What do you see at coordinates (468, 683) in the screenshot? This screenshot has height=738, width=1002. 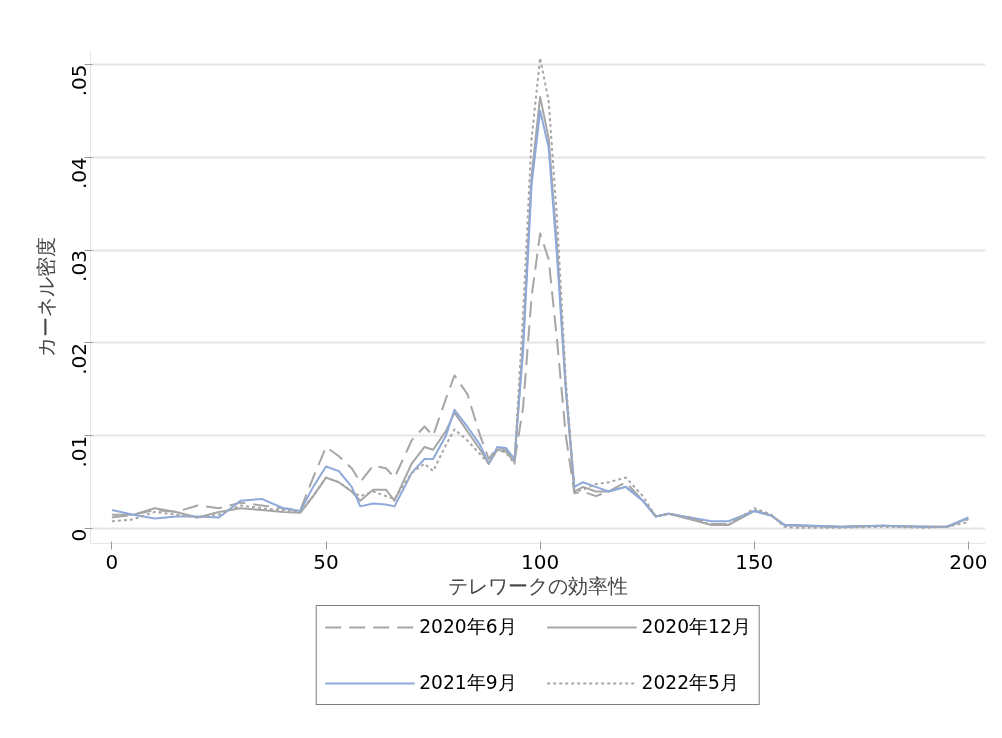 I see `legend-label: 2021年9月` at bounding box center [468, 683].